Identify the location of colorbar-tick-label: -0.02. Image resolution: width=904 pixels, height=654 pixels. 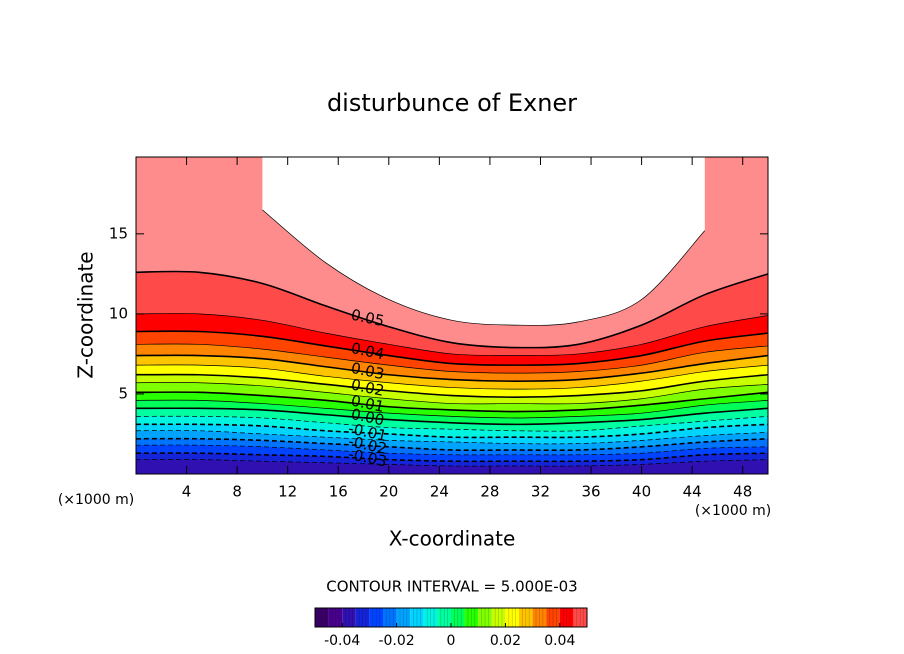
(396, 641).